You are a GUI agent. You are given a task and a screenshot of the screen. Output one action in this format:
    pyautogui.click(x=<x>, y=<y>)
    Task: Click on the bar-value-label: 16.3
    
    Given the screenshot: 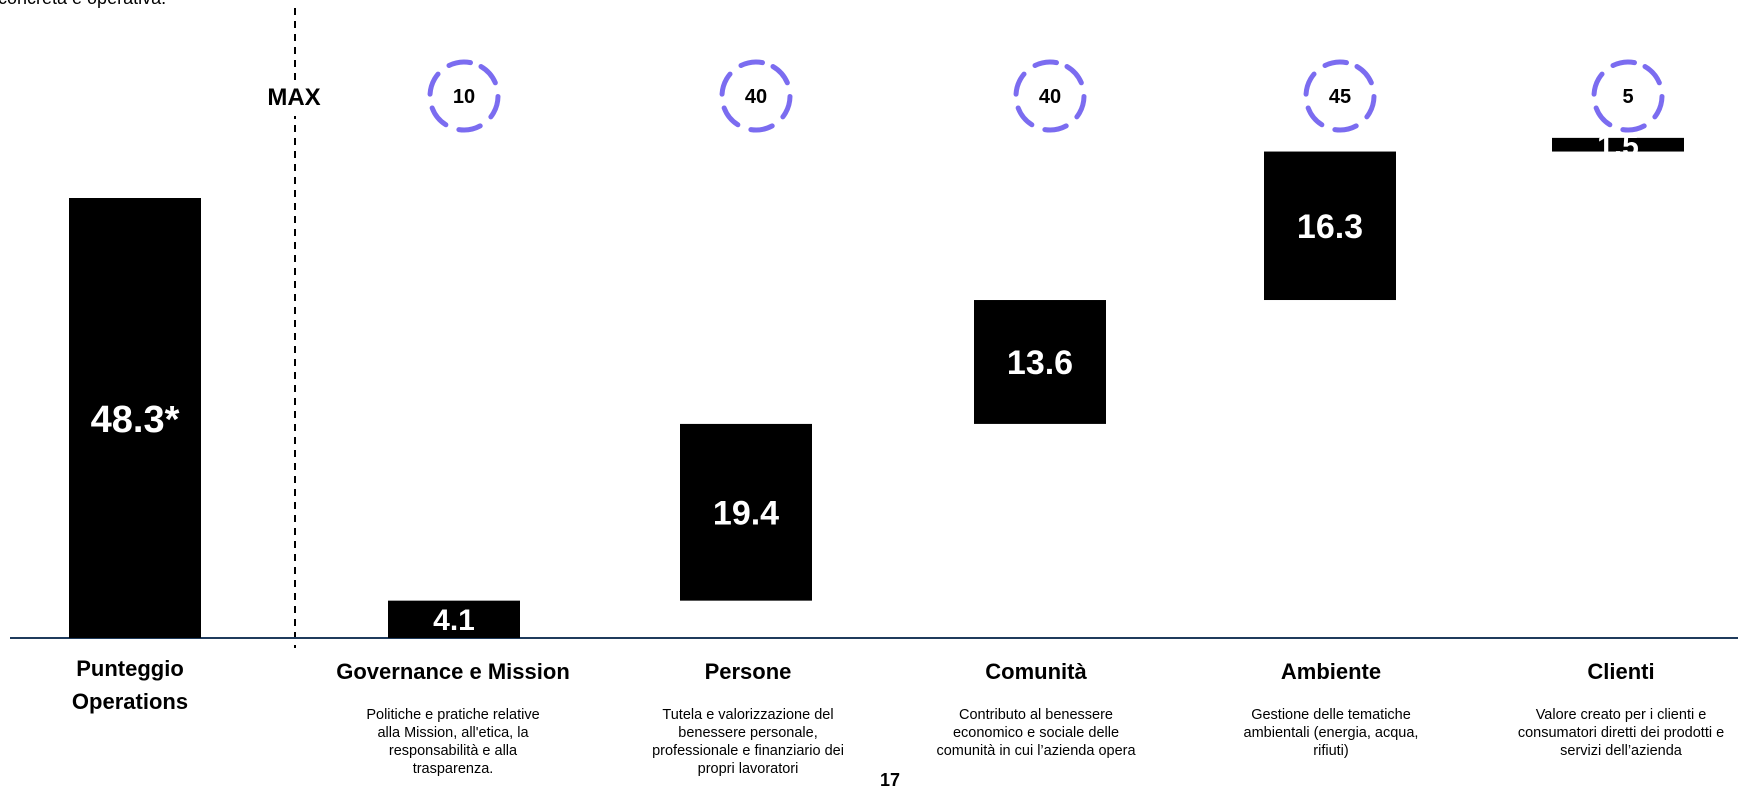 What is the action you would take?
    pyautogui.click(x=1330, y=227)
    